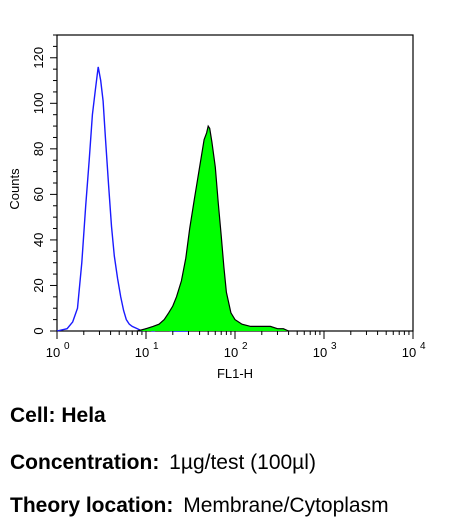 The image size is (465, 528). I want to click on concentration-info: Concentration: 1µg/test (100µl), so click(163, 463).